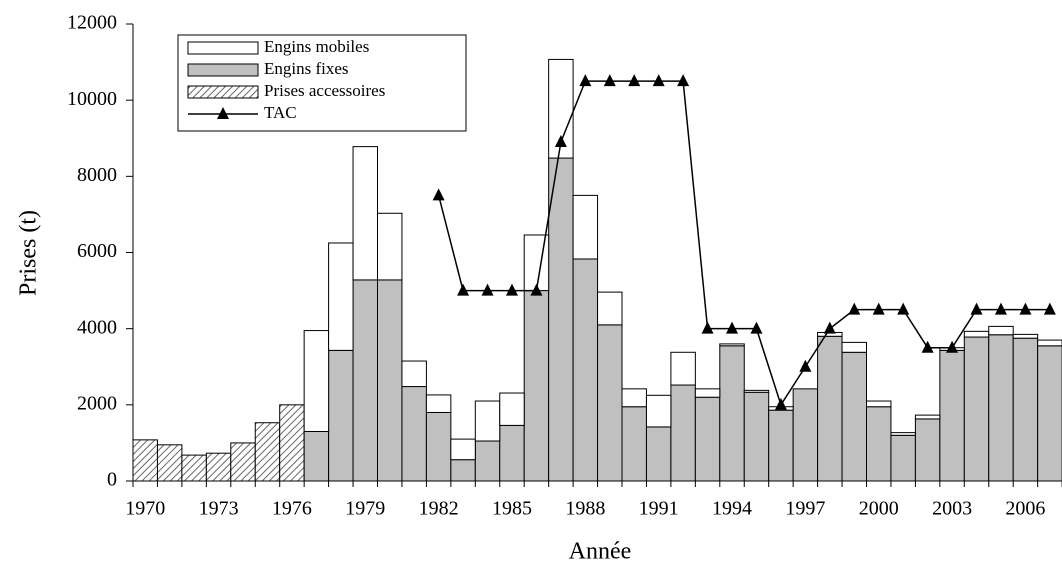 The width and height of the screenshot is (1062, 569). What do you see at coordinates (600, 552) in the screenshot?
I see `x-axis-label: Année` at bounding box center [600, 552].